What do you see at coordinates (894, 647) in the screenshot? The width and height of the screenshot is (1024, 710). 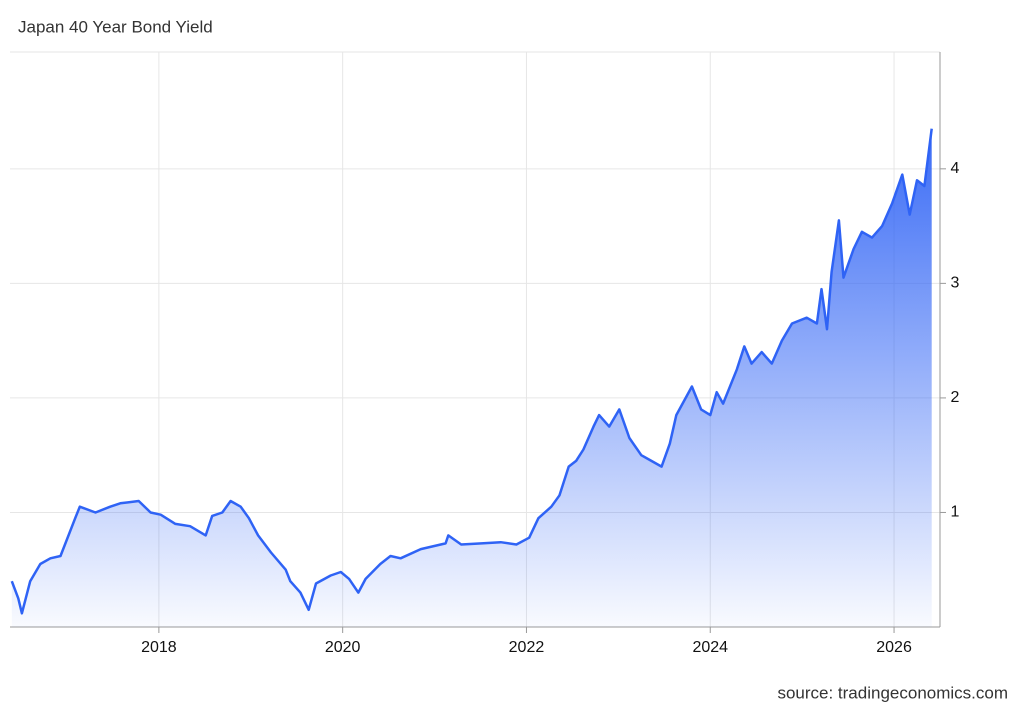 I see `x-tick-label: 2026` at bounding box center [894, 647].